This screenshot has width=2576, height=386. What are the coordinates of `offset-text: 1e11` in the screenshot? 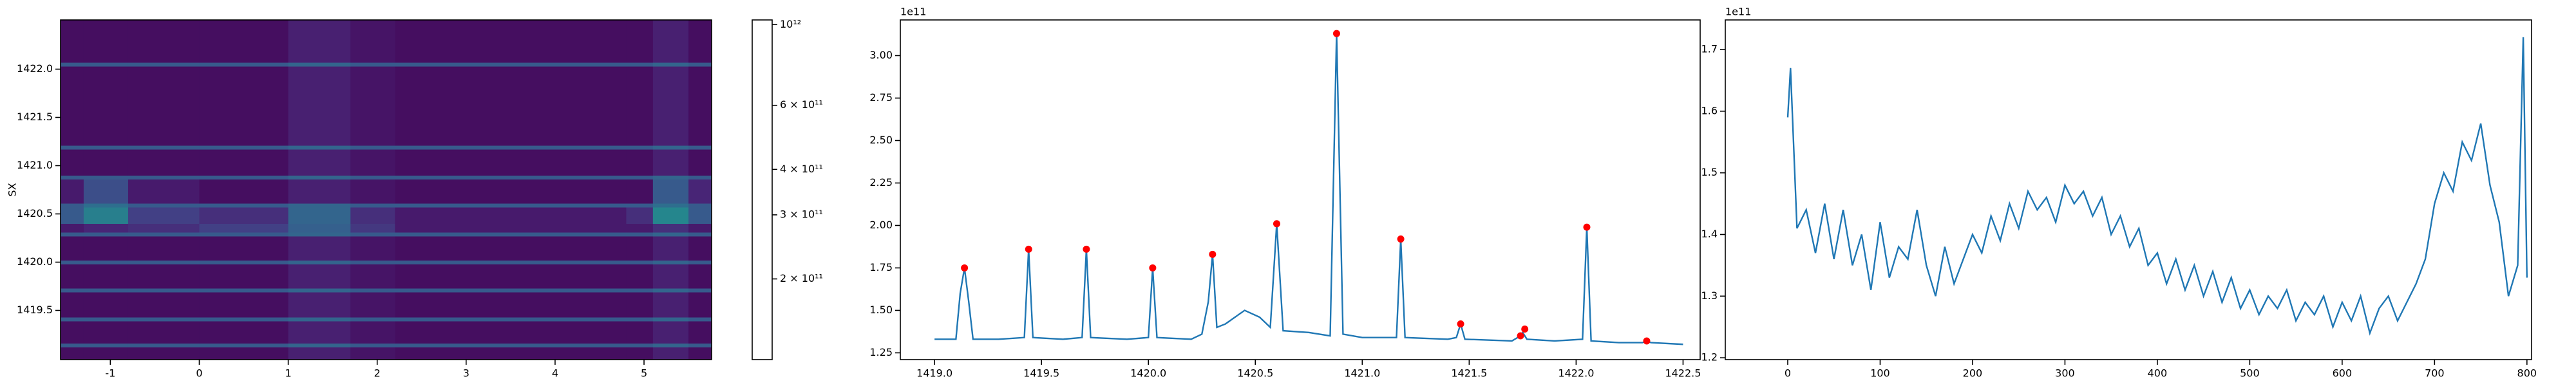 It's located at (913, 12).